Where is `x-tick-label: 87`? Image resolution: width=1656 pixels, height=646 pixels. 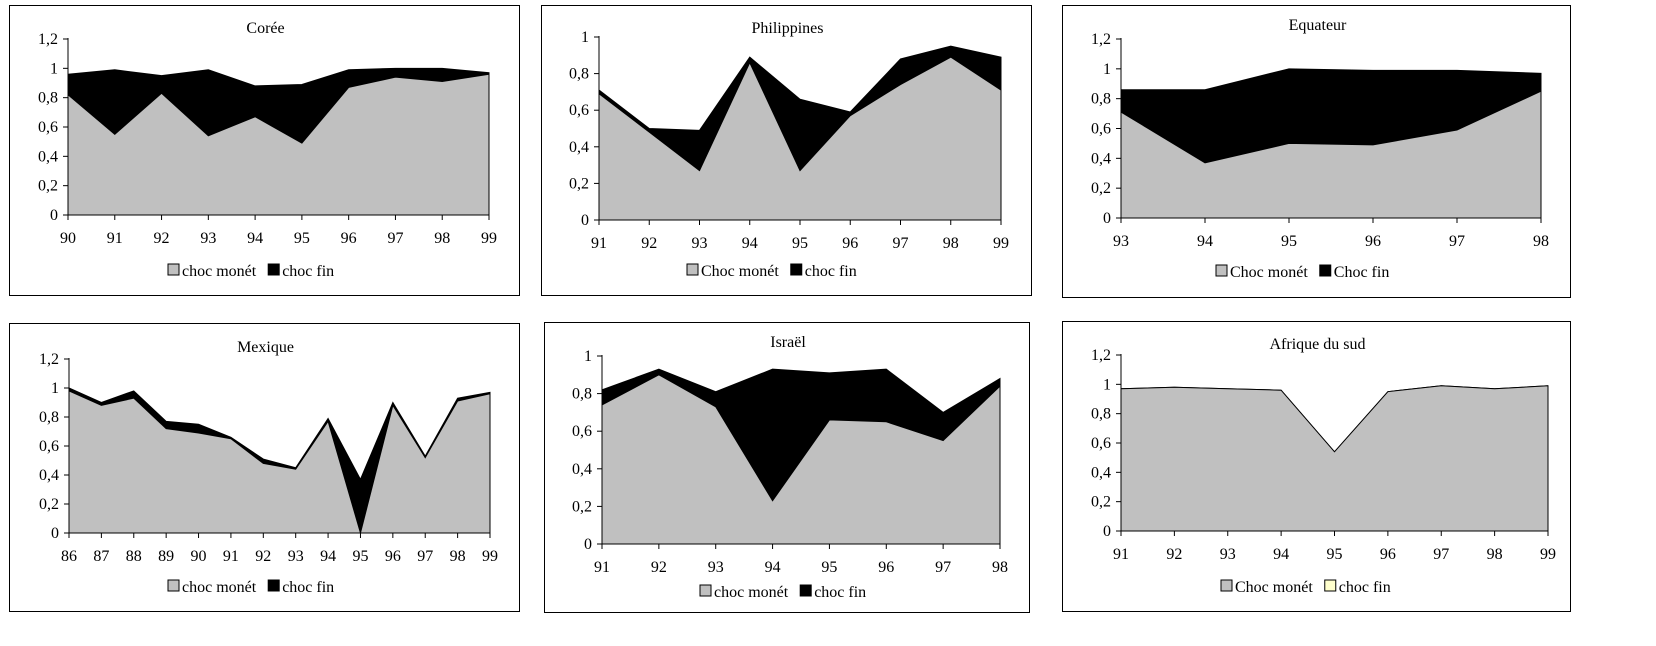 x-tick-label: 87 is located at coordinates (101, 556).